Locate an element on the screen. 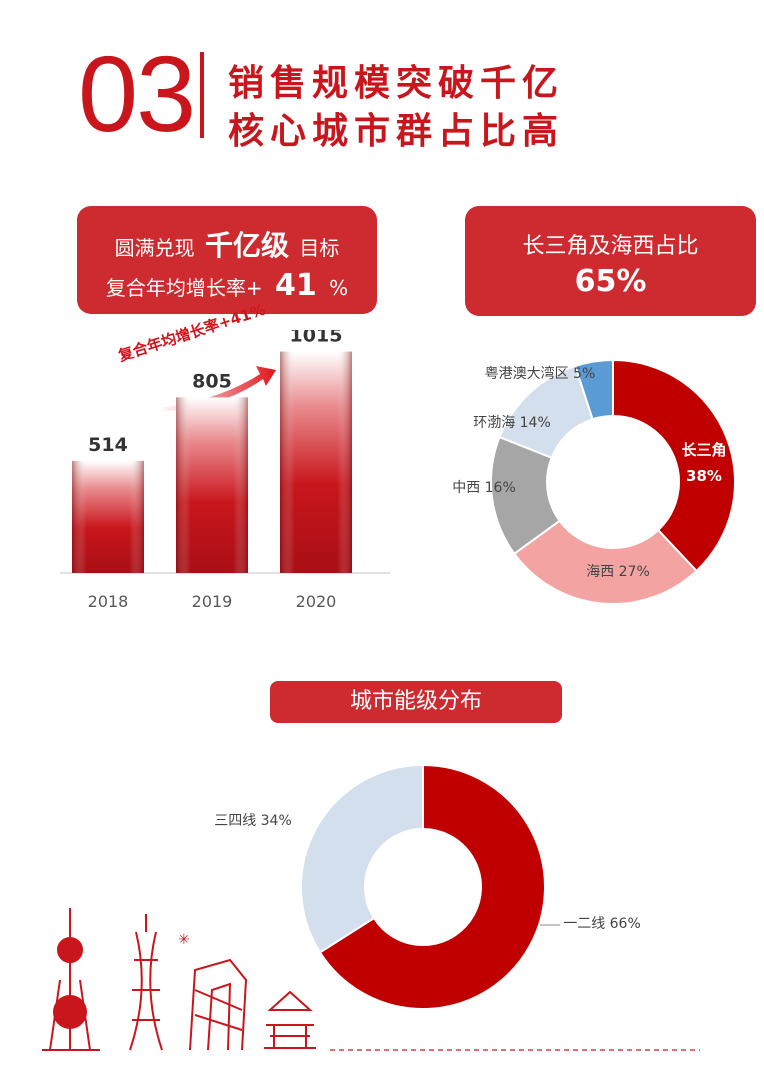 The image size is (764, 1071). region-donut-chart: 长三角 38% 海西 27% 中西 16% 环渤海 14% 粤港澳大湾区 5% is located at coordinates (594, 481).